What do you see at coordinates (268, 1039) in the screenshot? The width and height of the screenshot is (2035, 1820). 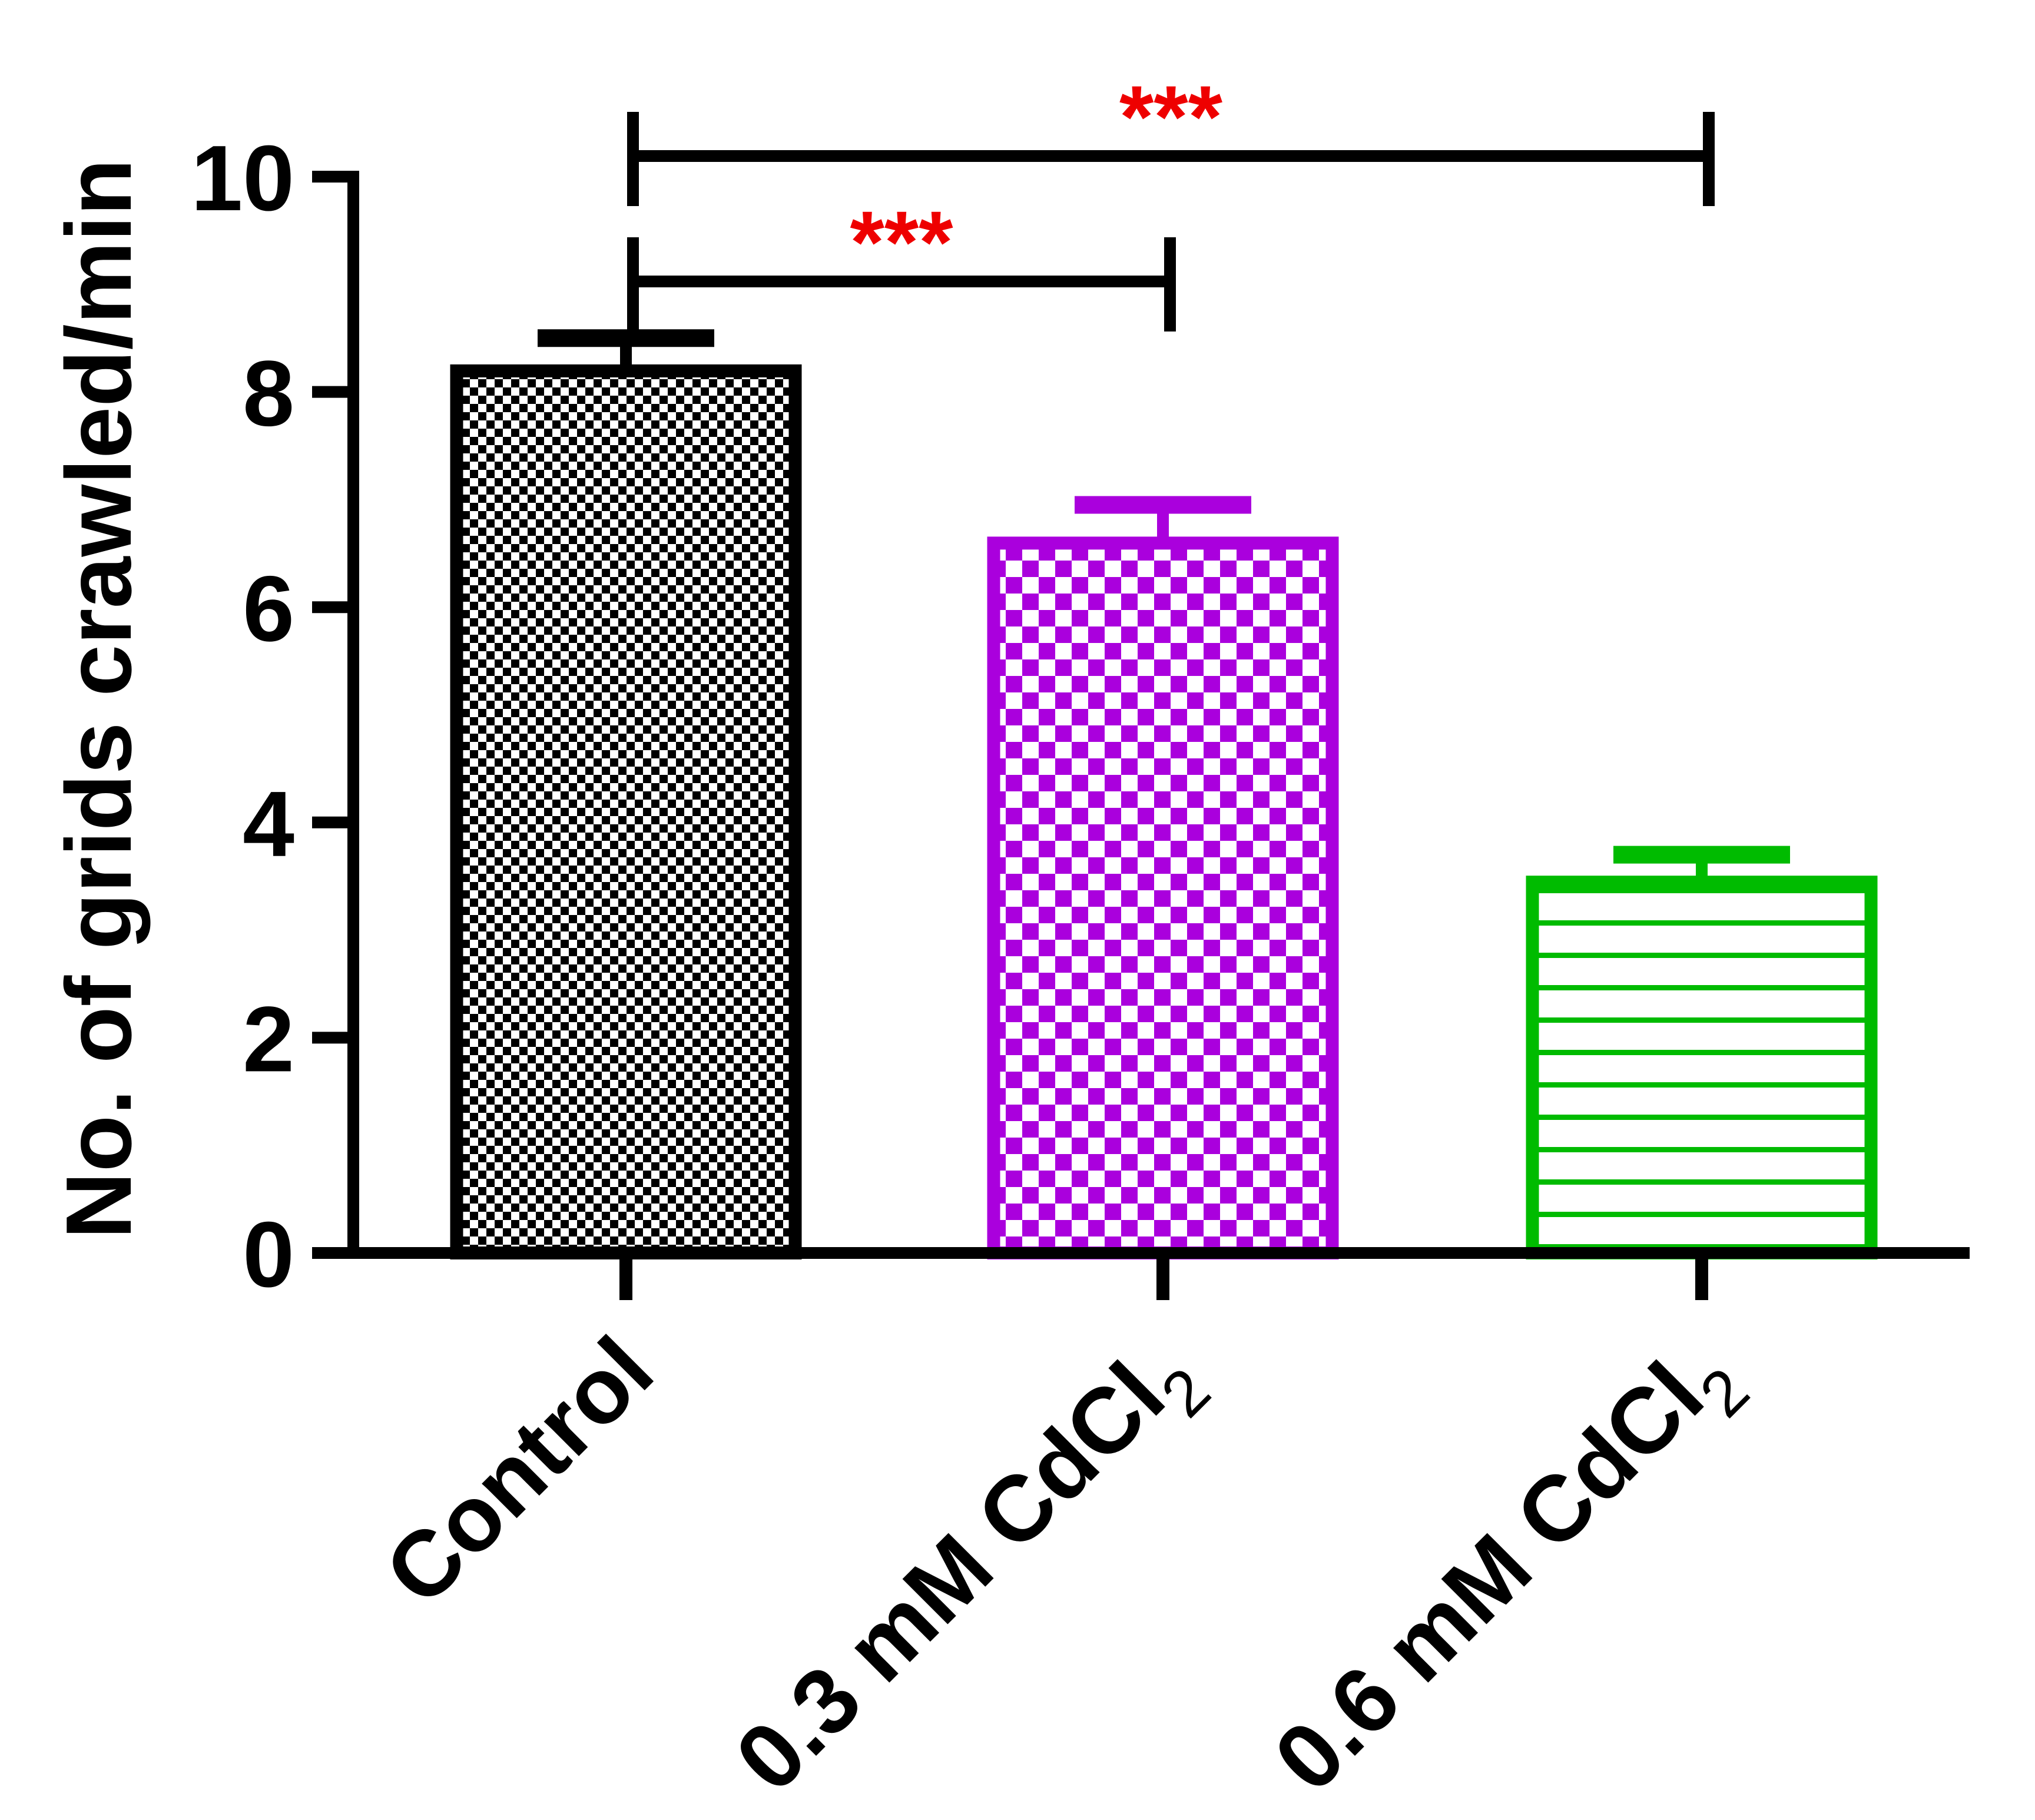 I see `y-tick-label-1: 2` at bounding box center [268, 1039].